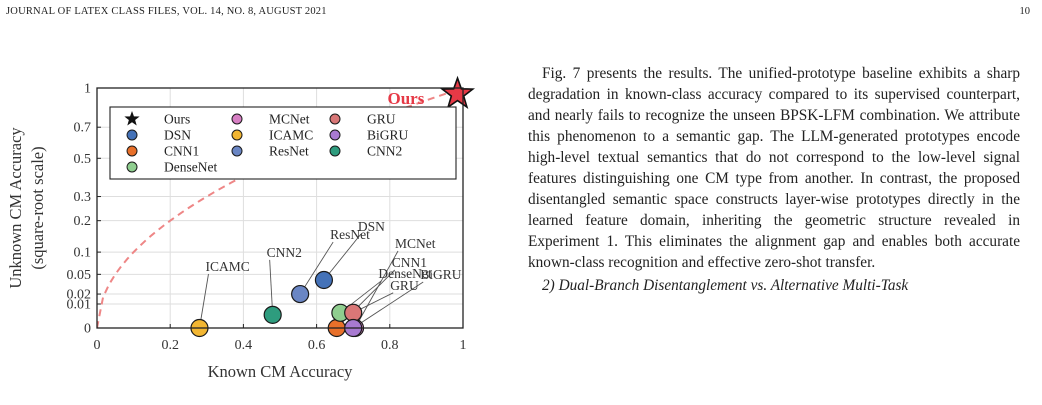  What do you see at coordinates (404, 273) in the screenshot?
I see `label-densenet: DenseNet` at bounding box center [404, 273].